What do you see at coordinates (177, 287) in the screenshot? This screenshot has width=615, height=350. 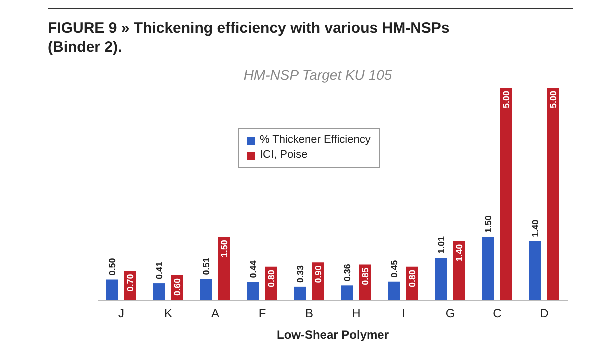 I see `data-label: 0.60` at bounding box center [177, 287].